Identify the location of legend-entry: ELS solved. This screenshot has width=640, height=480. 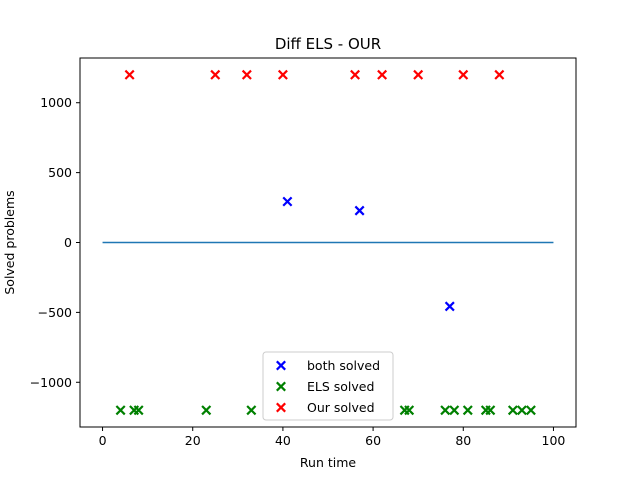
(325, 386).